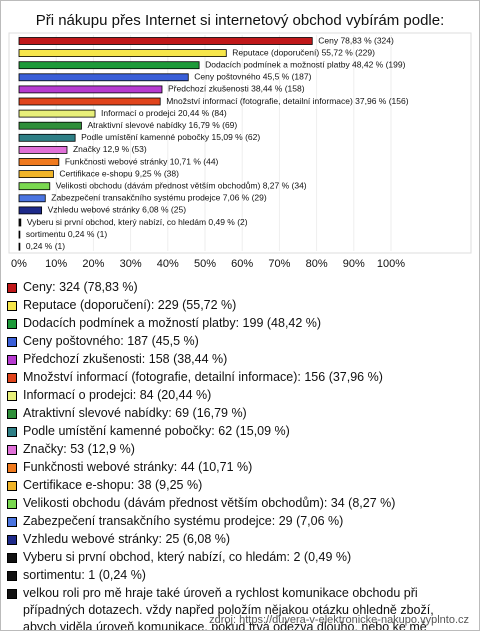  What do you see at coordinates (238, 359) in the screenshot?
I see `legend-item: Předchozí zkušenosti: 158 (38,44 %)` at bounding box center [238, 359].